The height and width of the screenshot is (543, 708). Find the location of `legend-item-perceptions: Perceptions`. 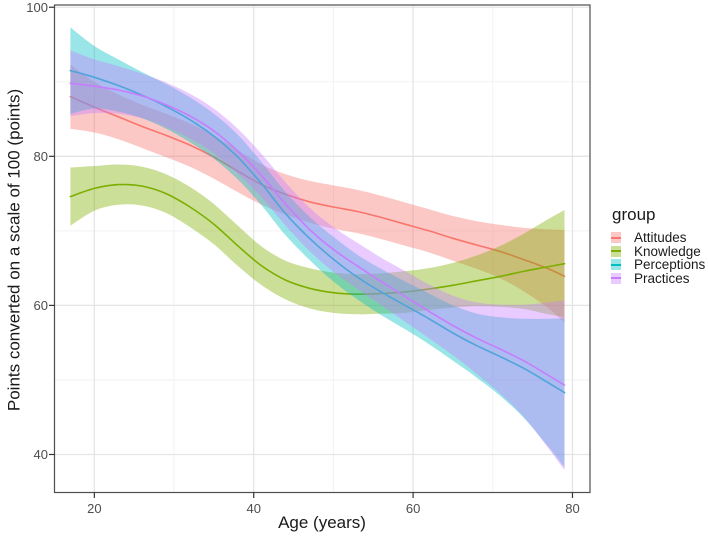

legend-item-perceptions: Perceptions is located at coordinates (658, 265).